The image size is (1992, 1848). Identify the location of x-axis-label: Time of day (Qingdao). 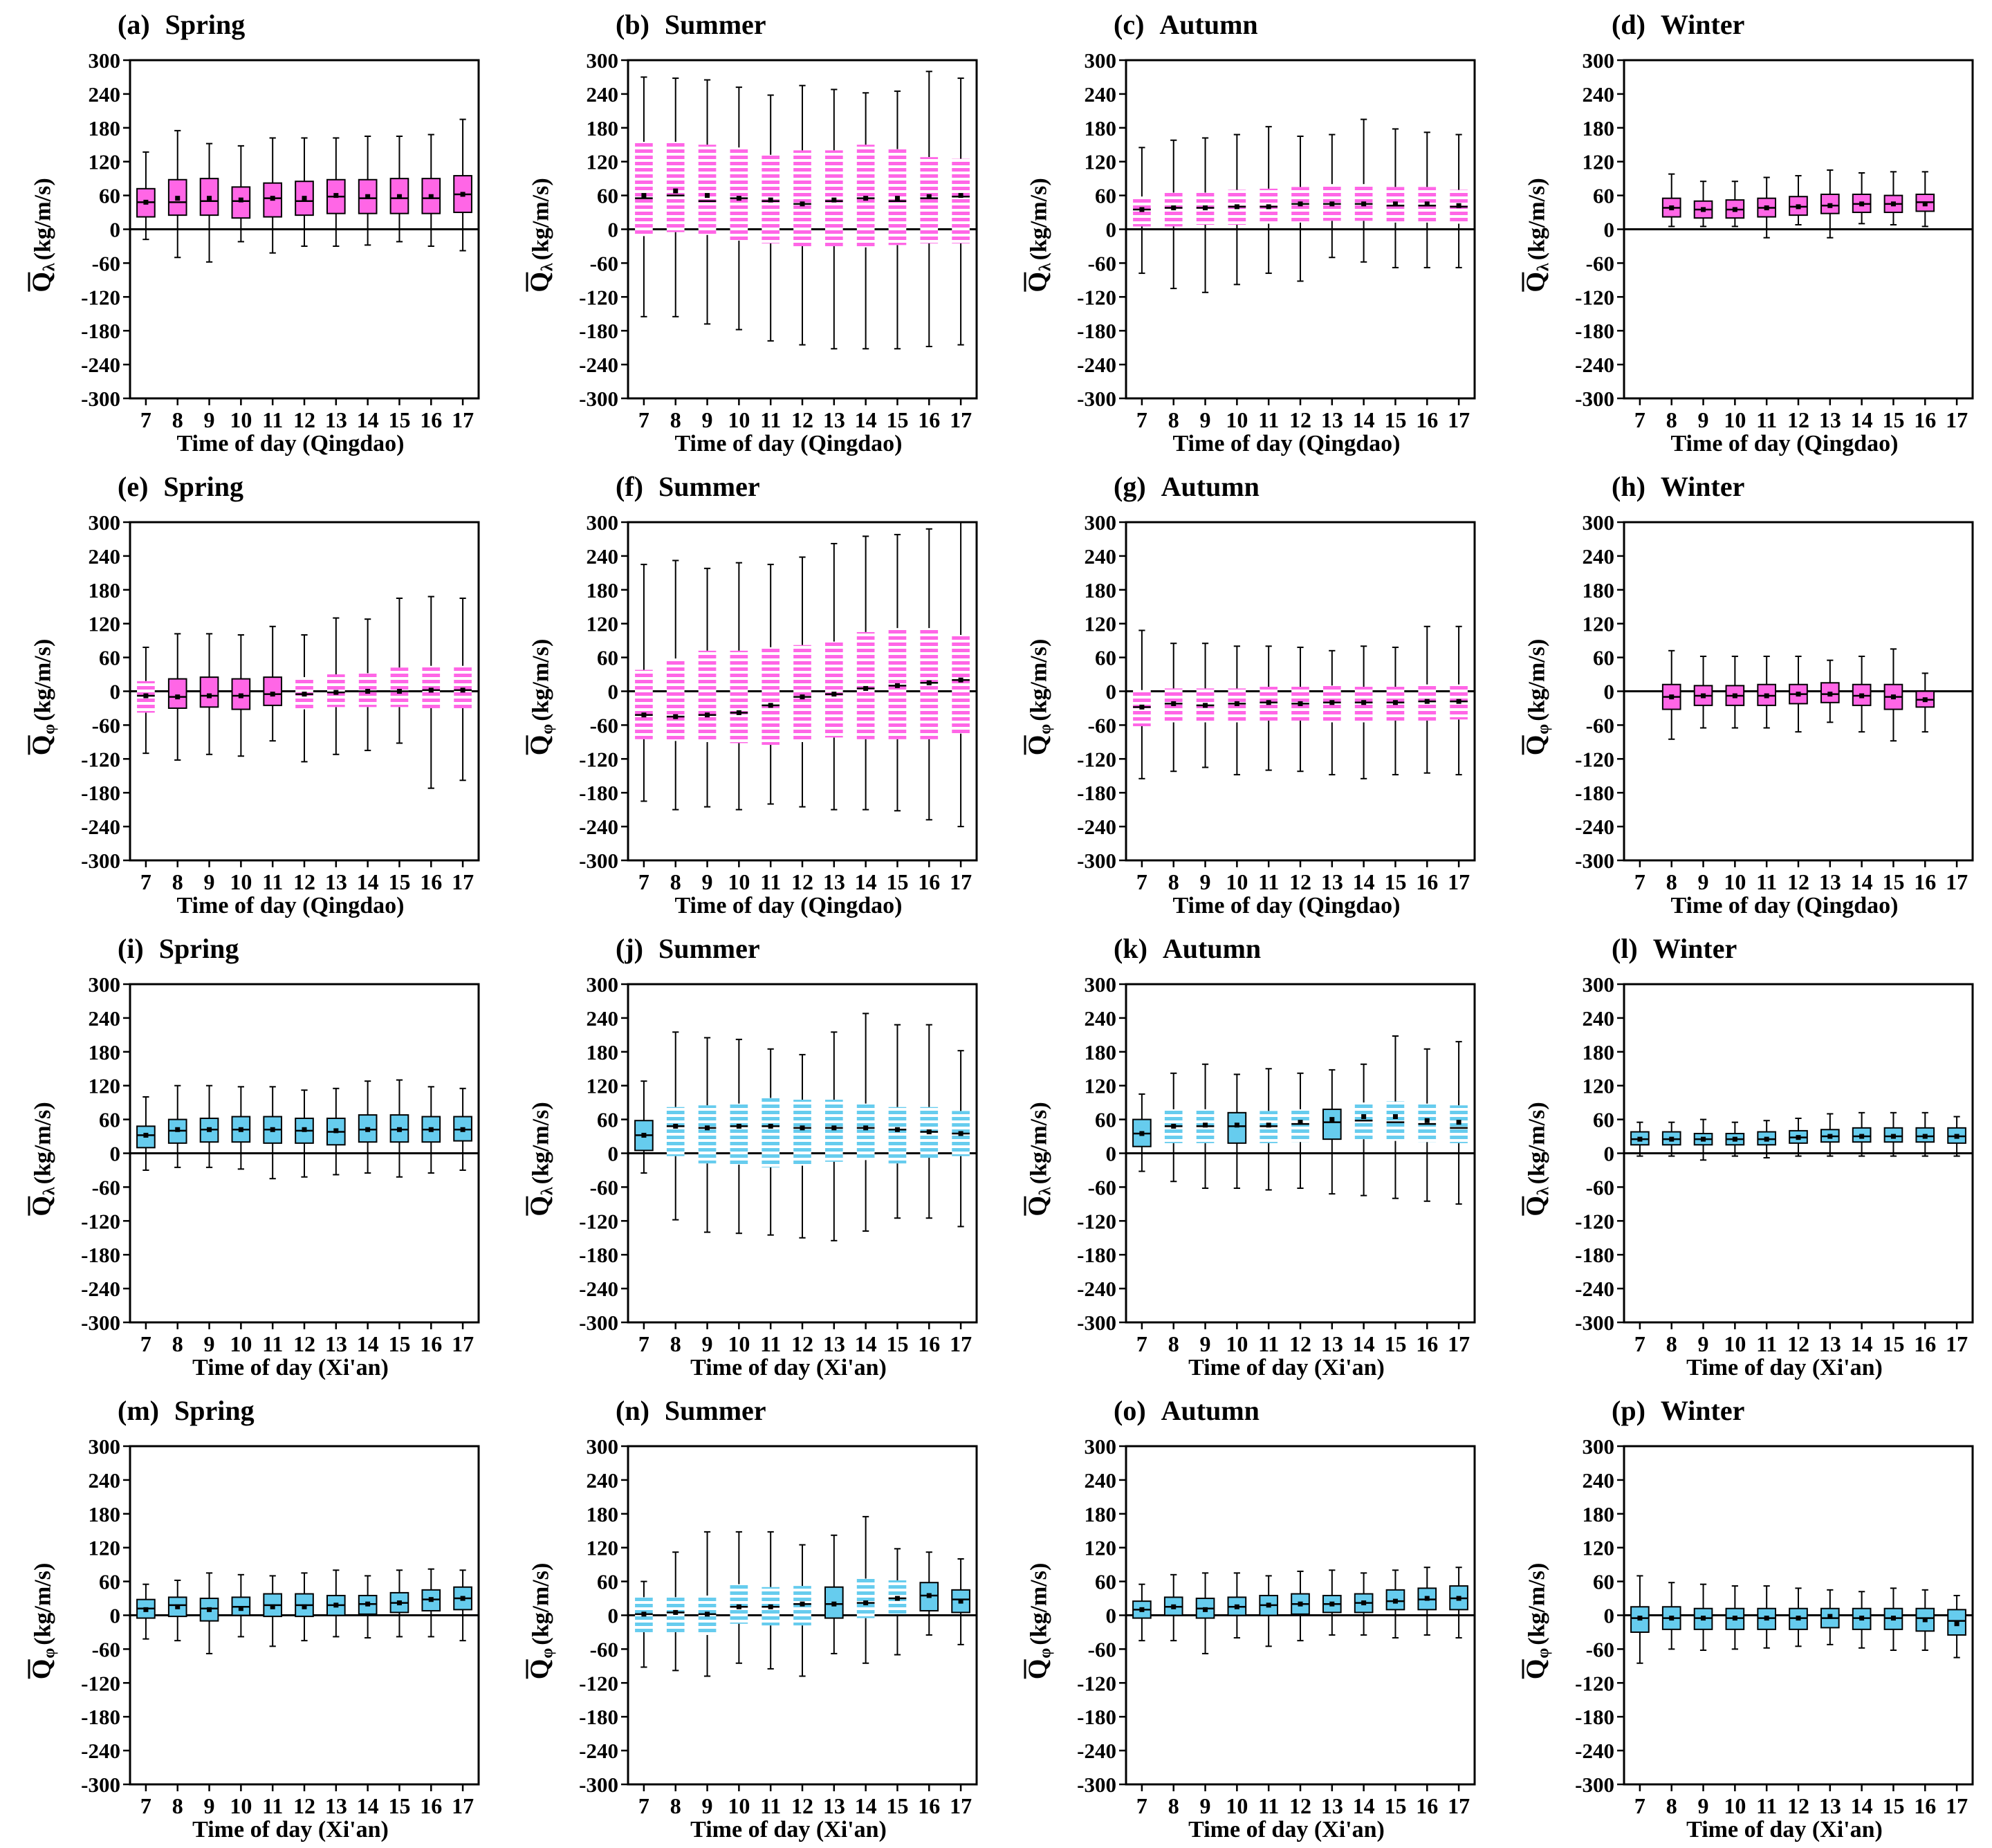
(1286, 443).